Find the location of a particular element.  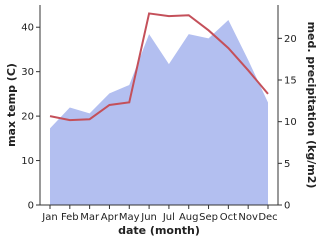

y2-tick-label: 10 is located at coordinates (290, 122).